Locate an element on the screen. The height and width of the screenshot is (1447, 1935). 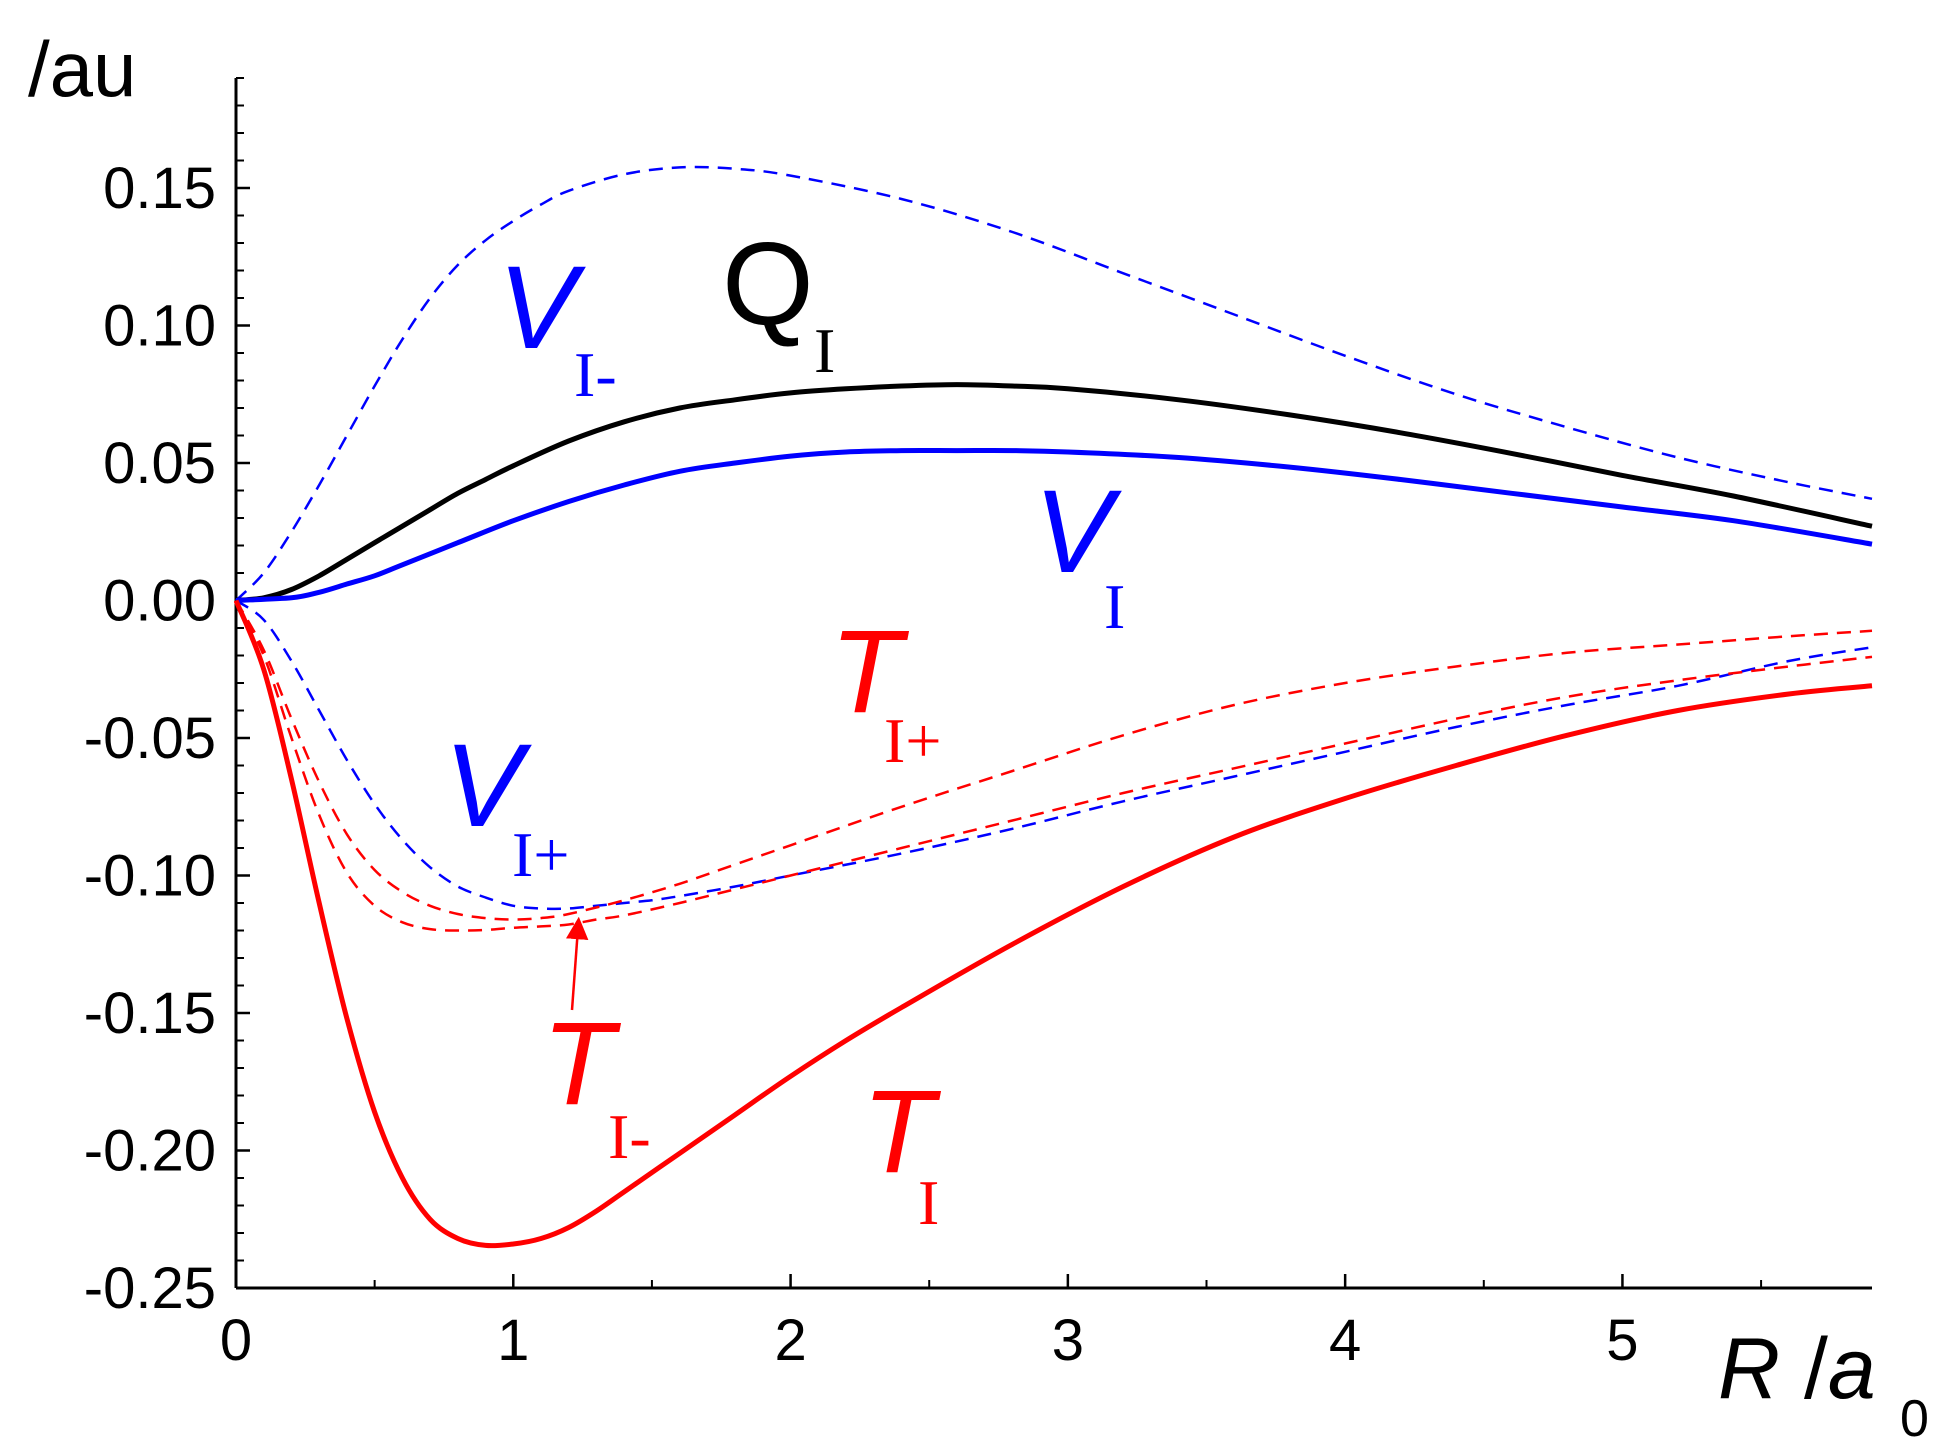
label-t-i-plus-main: T is located at coordinates (870, 672).